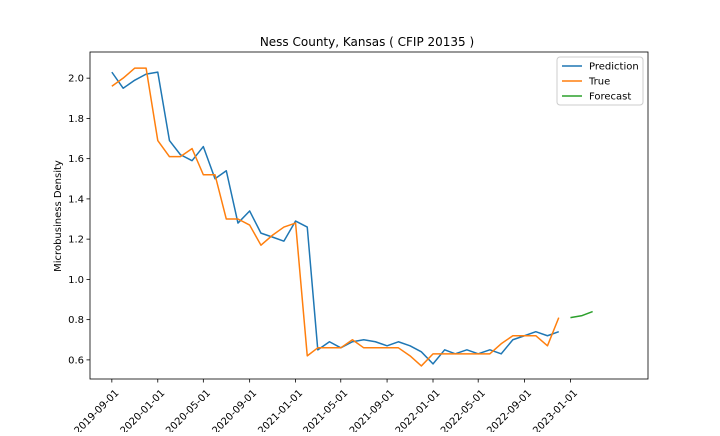 This screenshot has height=436, width=720. I want to click on x-tick-label: 2020-09-01, so click(234, 410).